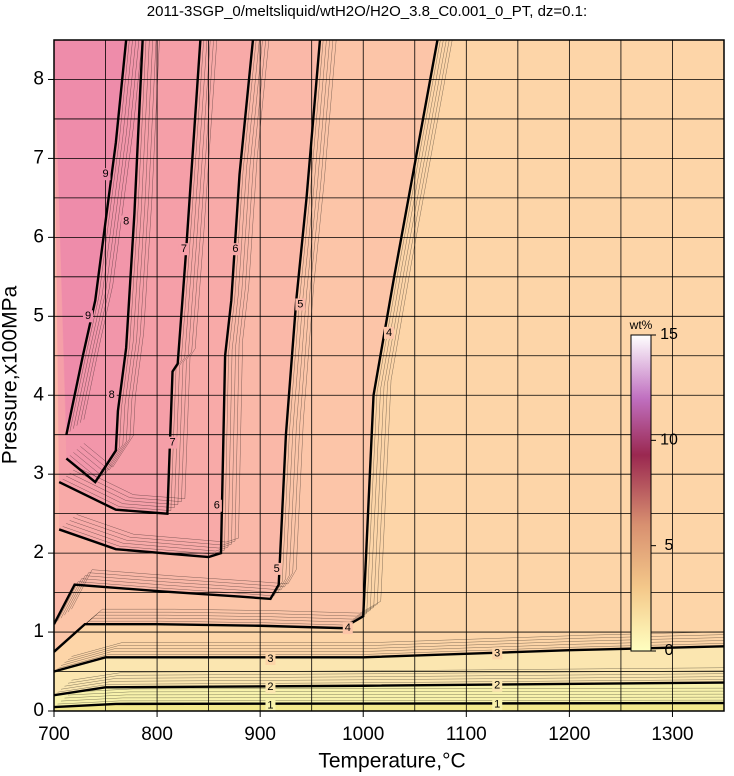 The height and width of the screenshot is (776, 734). I want to click on y-tick-label: 5, so click(38, 315).